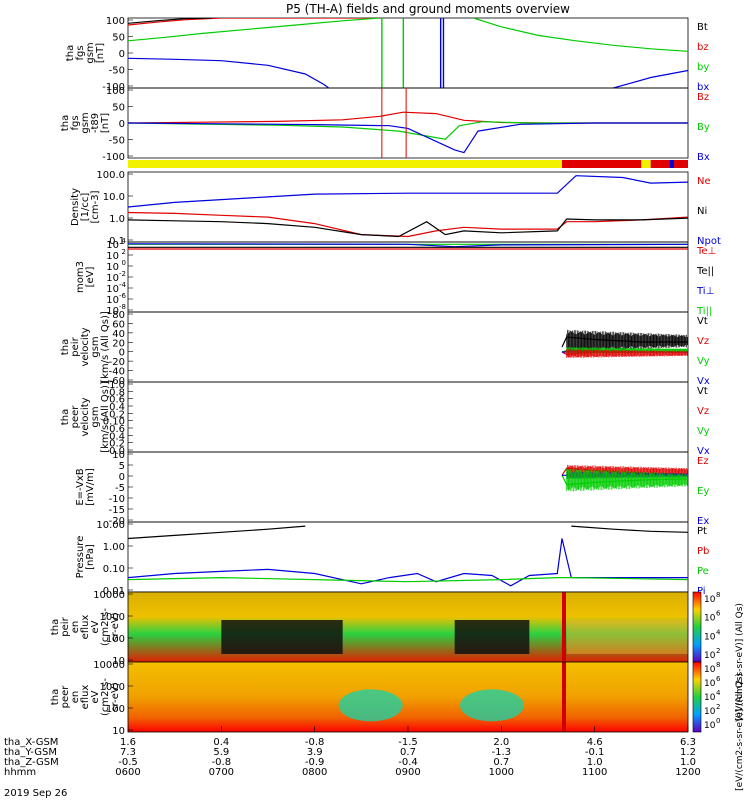 The width and height of the screenshot is (750, 800). I want to click on legend-entry: Ni, so click(702, 211).